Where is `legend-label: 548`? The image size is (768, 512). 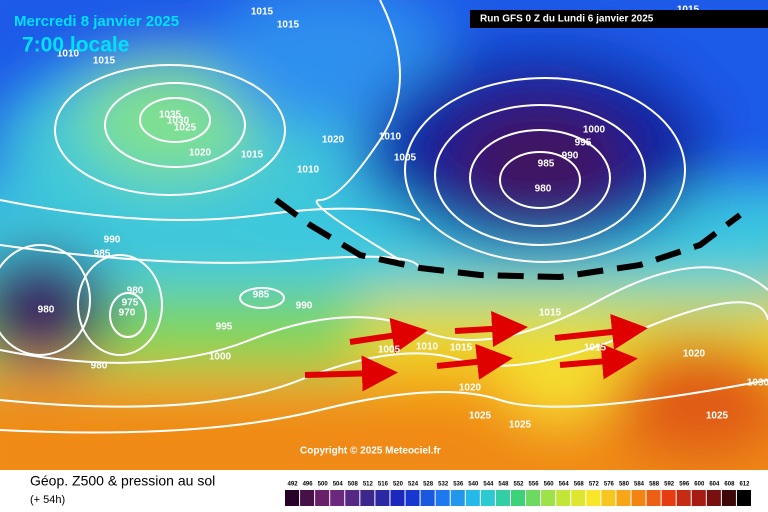 legend-label: 548 is located at coordinates (503, 485).